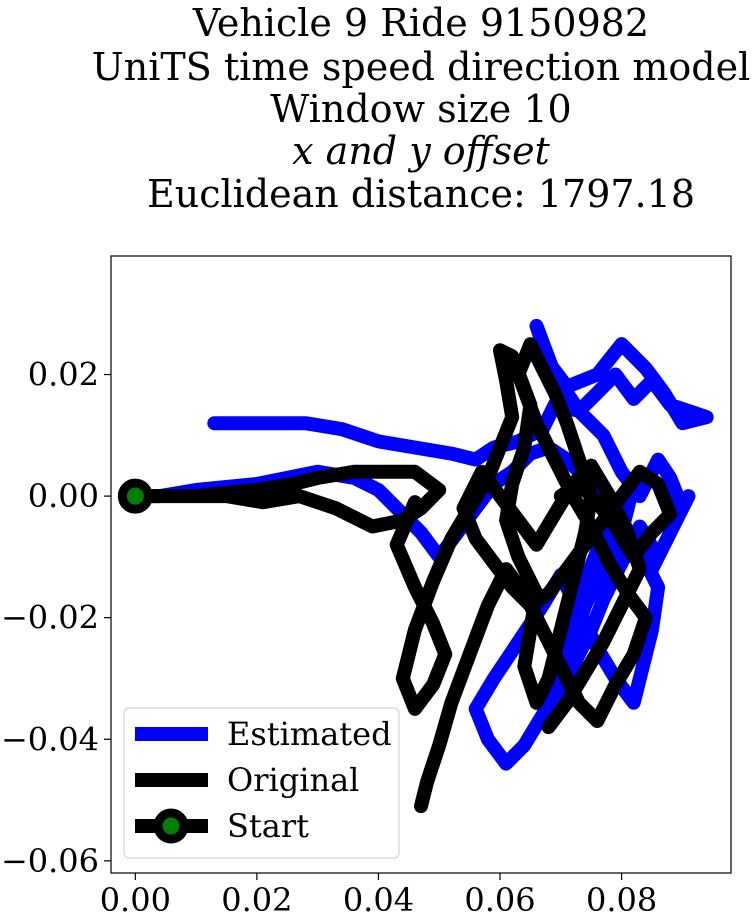 The width and height of the screenshot is (753, 924). I want to click on title-line: x and y offset, so click(421, 151).